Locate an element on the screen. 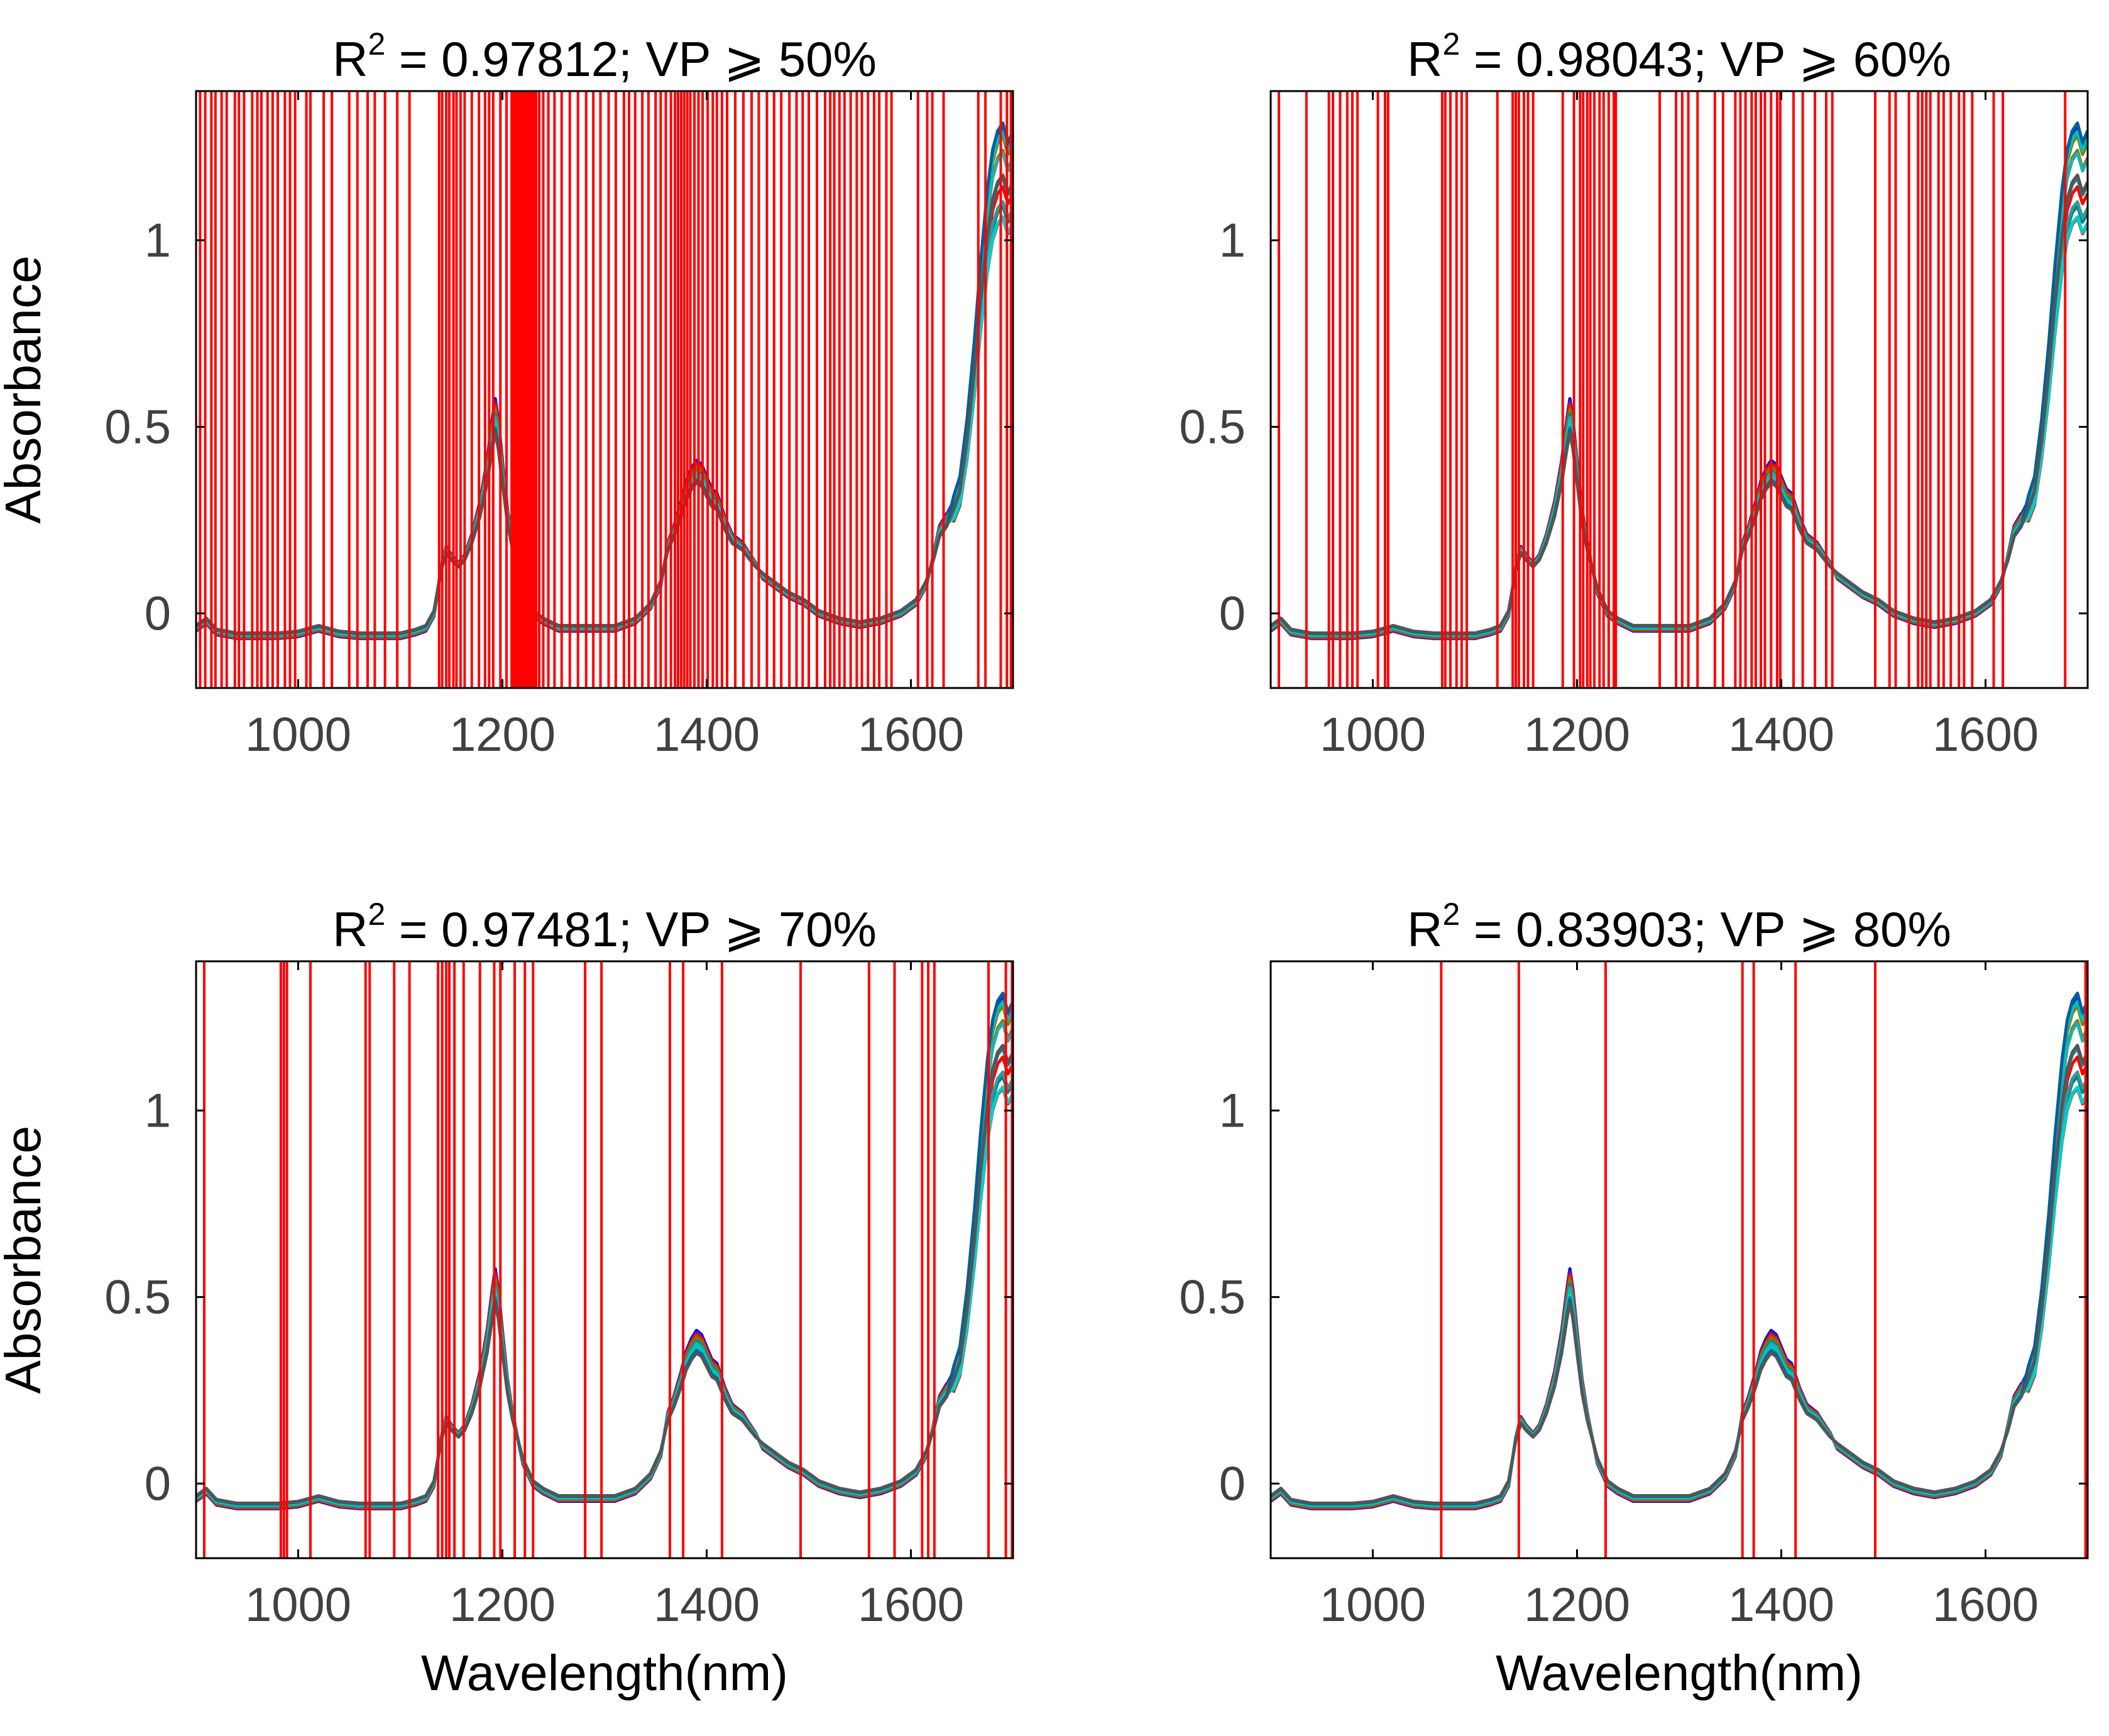 Image resolution: width=2109 pixels, height=1736 pixels. spectra-group is located at coordinates (1679, 1250).